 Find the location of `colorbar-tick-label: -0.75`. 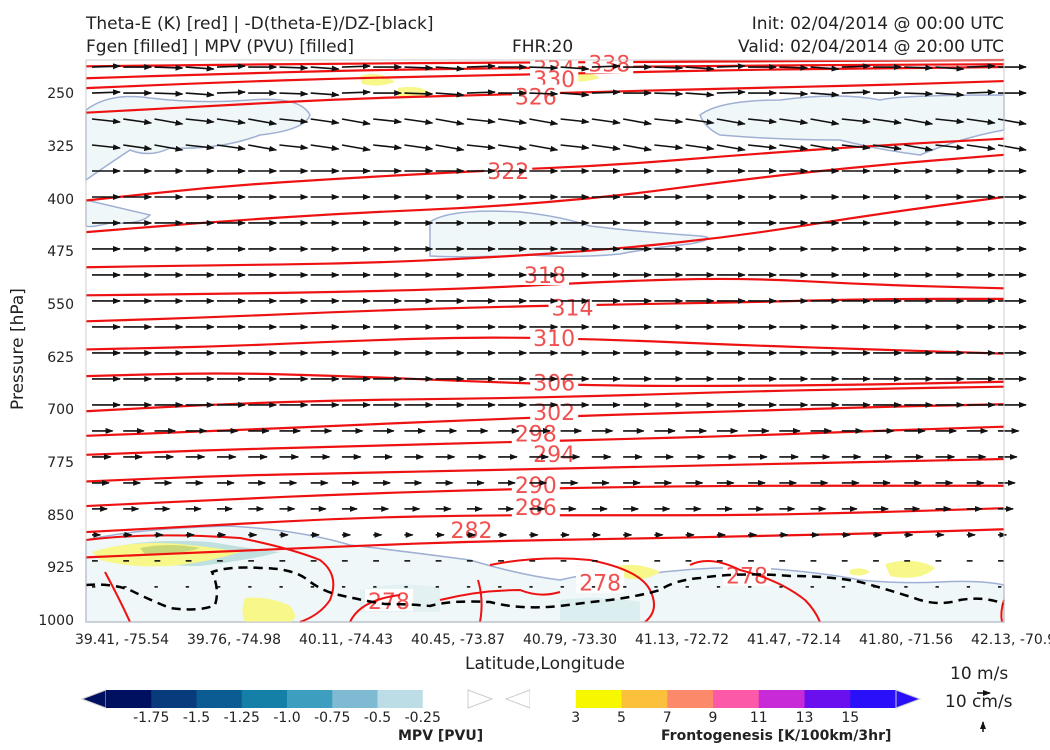

colorbar-tick-label: -0.75 is located at coordinates (332, 718).